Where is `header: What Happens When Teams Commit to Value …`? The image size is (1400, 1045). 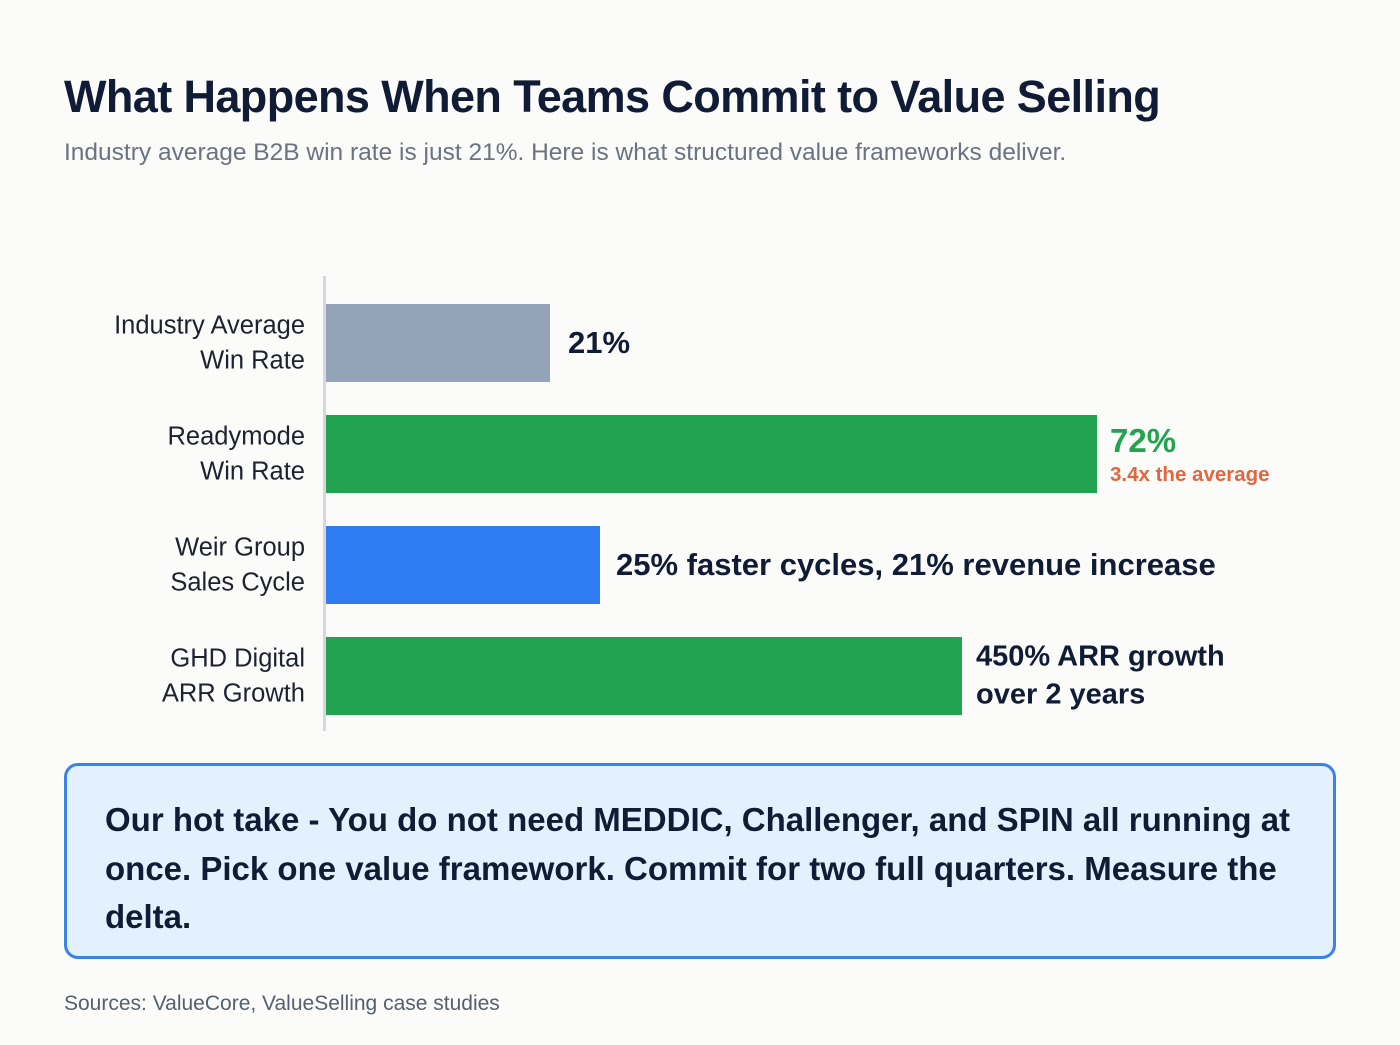
header: What Happens When Teams Commit to Value … is located at coordinates (709, 120).